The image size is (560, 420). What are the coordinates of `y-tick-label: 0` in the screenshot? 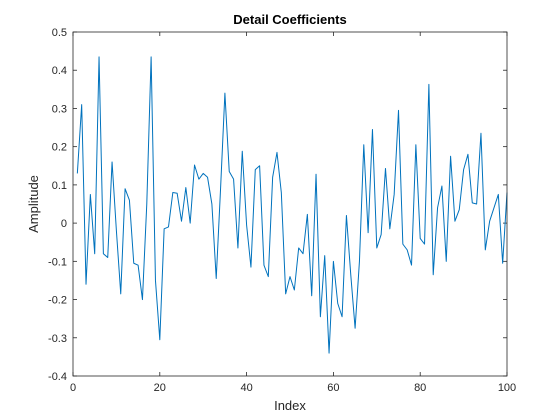 It's located at (64, 224).